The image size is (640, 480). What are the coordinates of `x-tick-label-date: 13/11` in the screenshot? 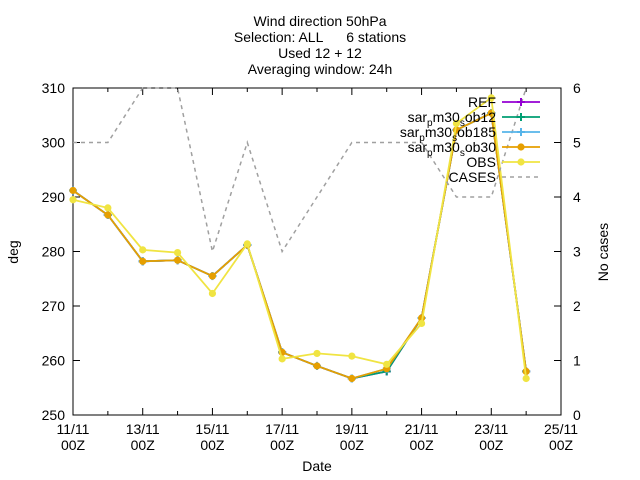 It's located at (143, 429).